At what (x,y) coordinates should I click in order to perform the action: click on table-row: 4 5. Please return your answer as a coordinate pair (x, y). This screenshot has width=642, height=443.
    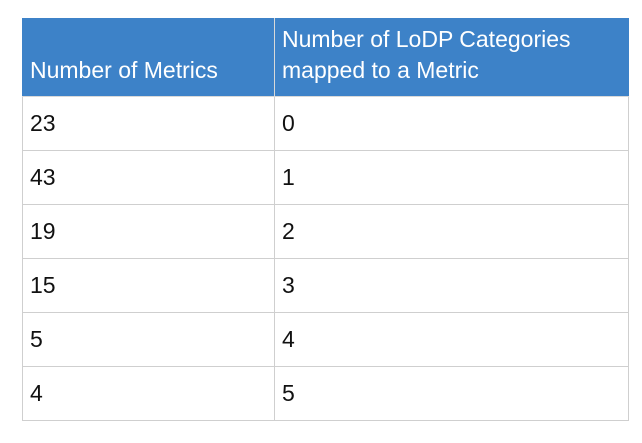
    Looking at the image, I should click on (325, 393).